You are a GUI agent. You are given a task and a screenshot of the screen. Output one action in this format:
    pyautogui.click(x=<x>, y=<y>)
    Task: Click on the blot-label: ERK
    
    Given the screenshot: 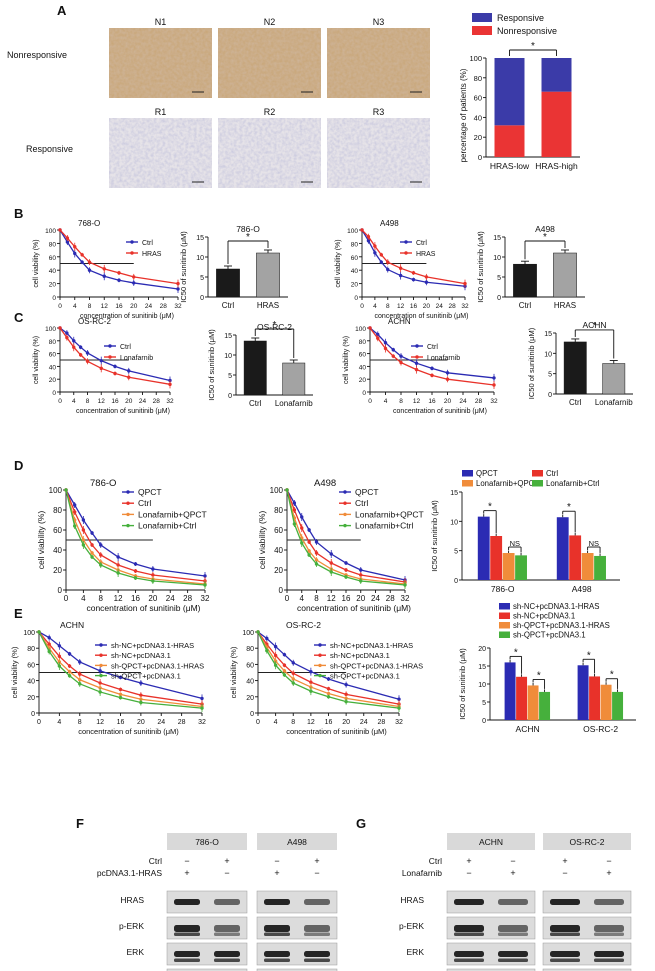 What is the action you would take?
    pyautogui.click(x=416, y=952)
    